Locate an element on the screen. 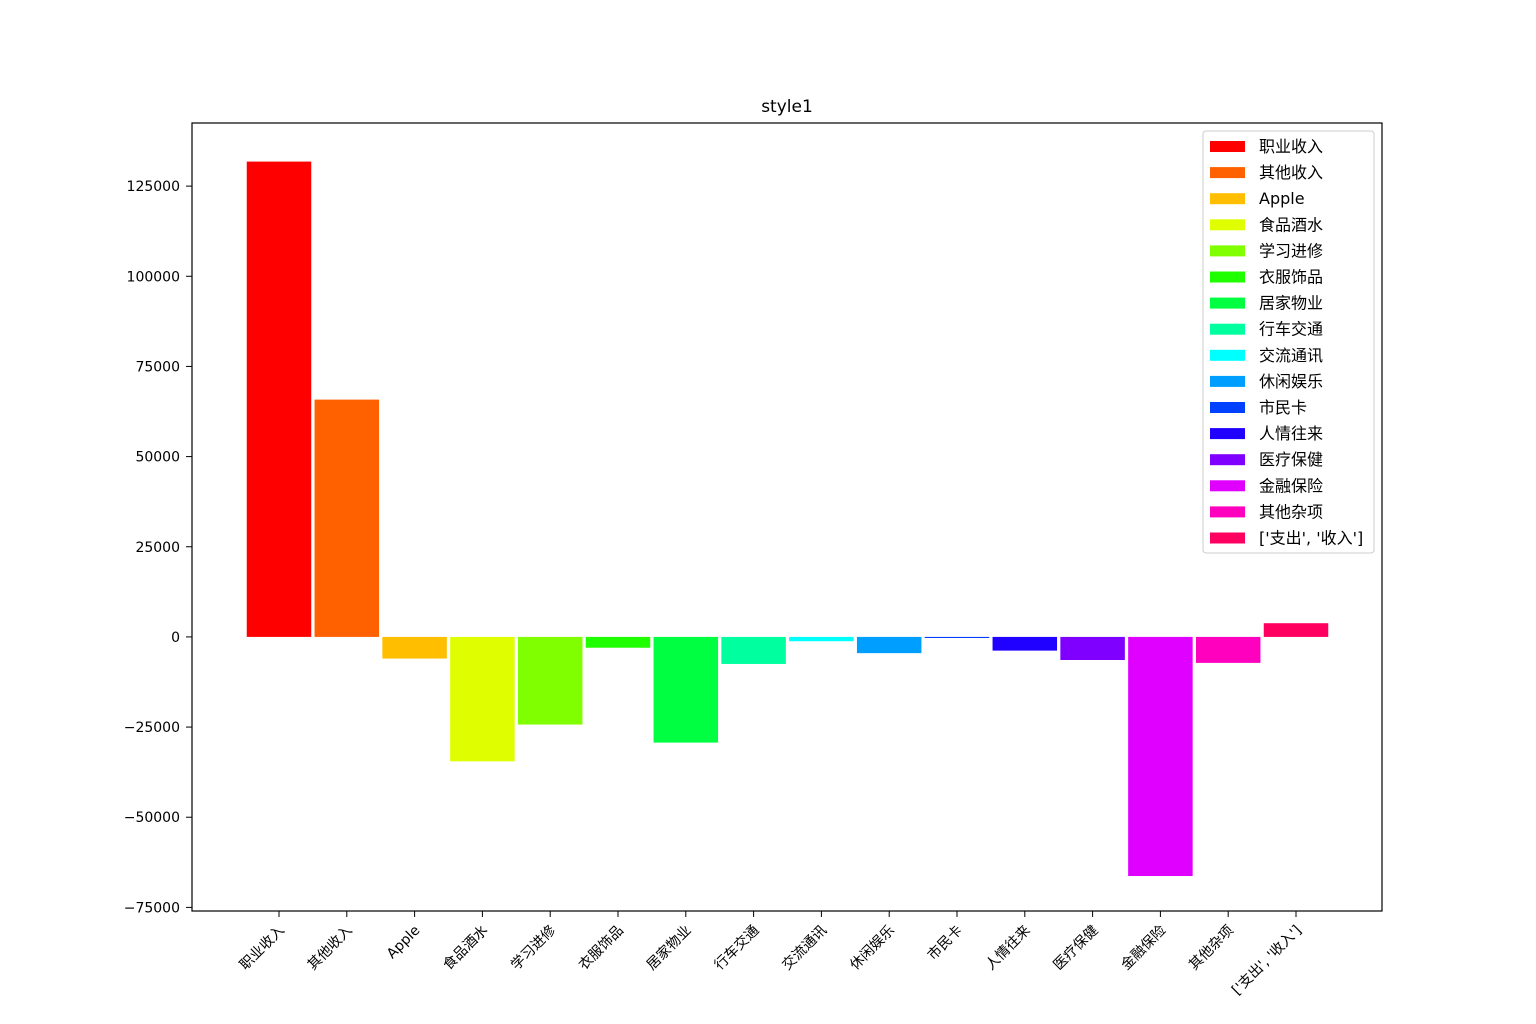 The width and height of the screenshot is (1536, 1024). x-tick-label: 交流通讯 is located at coordinates (805, 948).